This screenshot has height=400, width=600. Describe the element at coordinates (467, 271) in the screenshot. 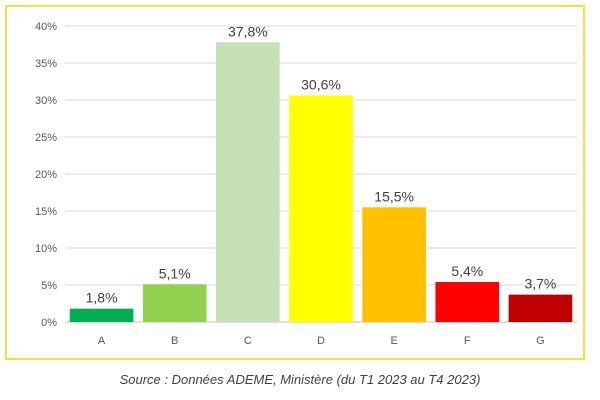

I see `data-label-f: 5,4%` at that location.